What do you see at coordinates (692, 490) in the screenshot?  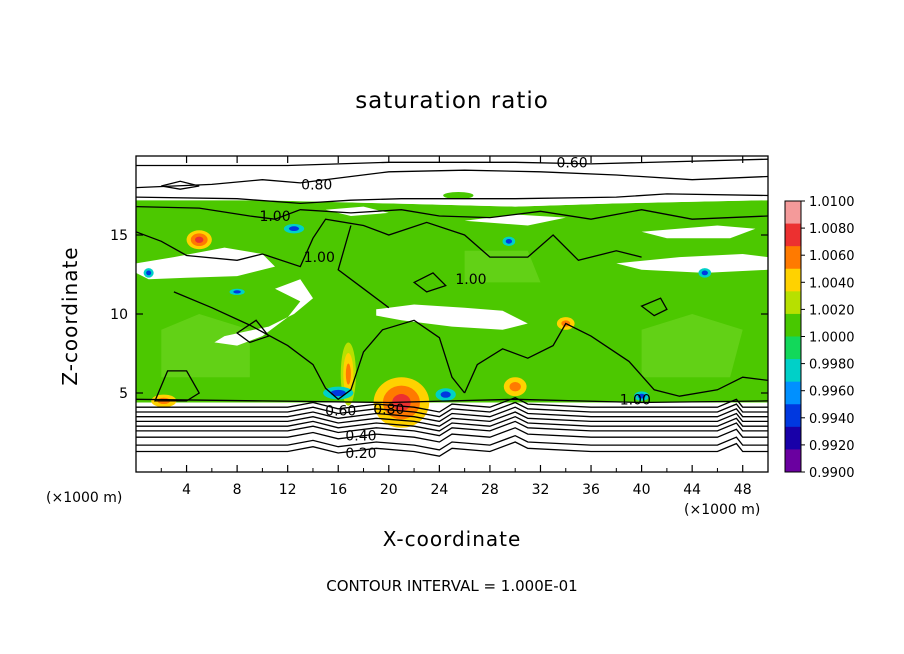 I see `x-tick-label-10: 44` at bounding box center [692, 490].